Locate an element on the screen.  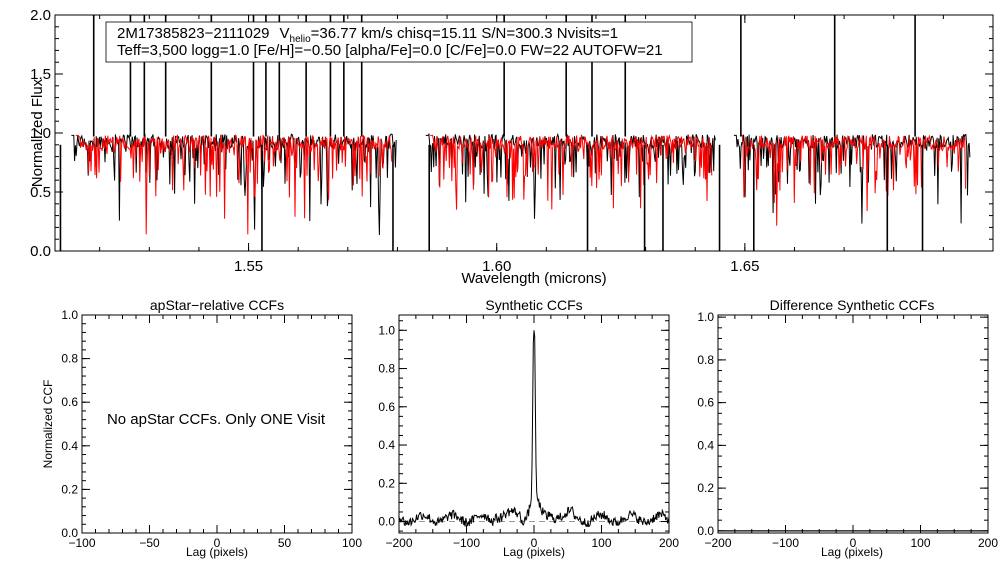
synthetic-ccf-y-tick-label: 0.8 is located at coordinates (386, 369).